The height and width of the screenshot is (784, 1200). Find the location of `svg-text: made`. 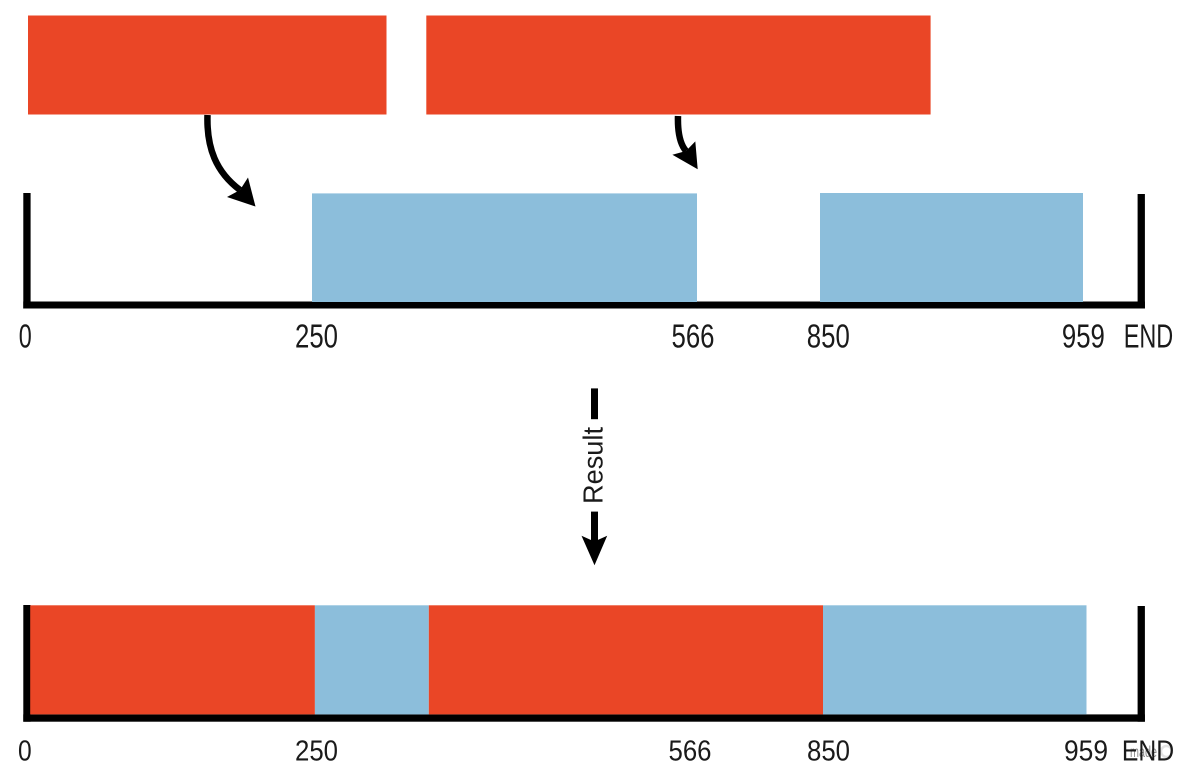

svg-text: made is located at coordinates (1143, 752).